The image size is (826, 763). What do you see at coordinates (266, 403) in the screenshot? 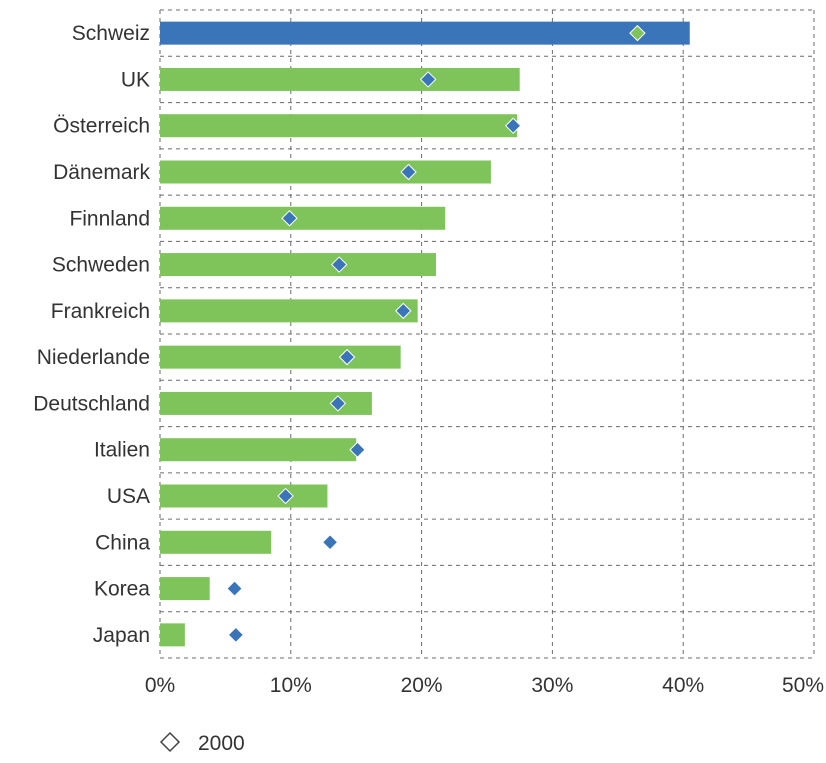
I see `bar-deutschland` at bounding box center [266, 403].